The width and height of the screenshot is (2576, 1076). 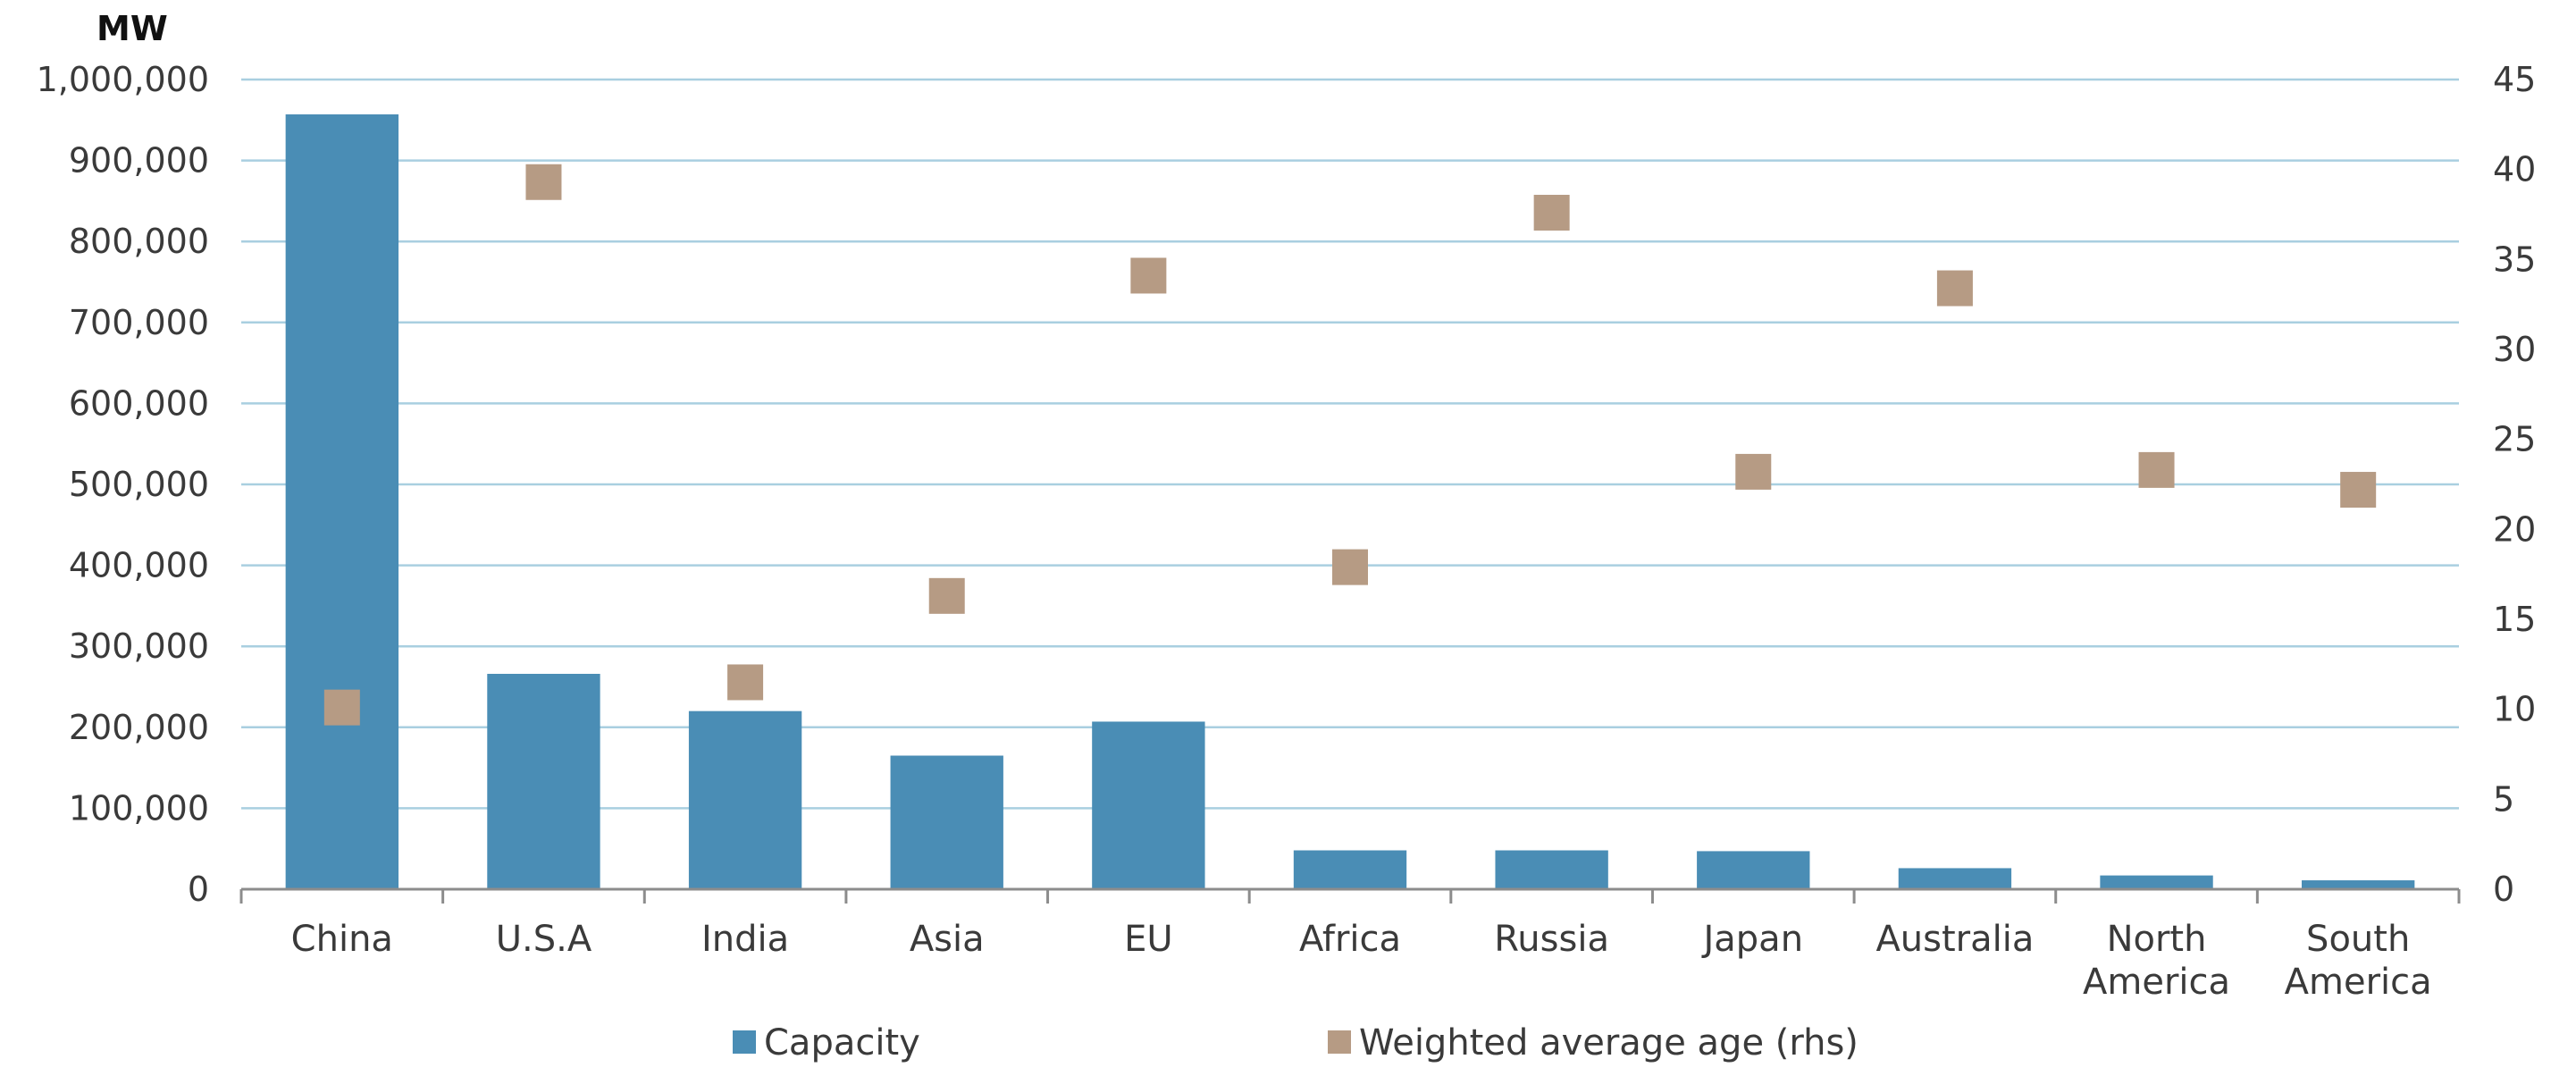 What do you see at coordinates (1296, 1042) in the screenshot?
I see `legend: Capacity Weighted average age (rhs)` at bounding box center [1296, 1042].